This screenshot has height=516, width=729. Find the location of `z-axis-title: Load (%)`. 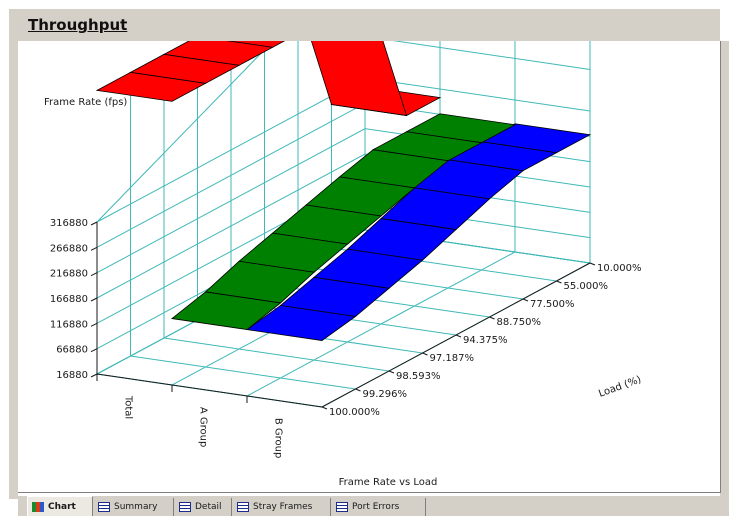

z-axis-title: Load (%) is located at coordinates (620, 387).